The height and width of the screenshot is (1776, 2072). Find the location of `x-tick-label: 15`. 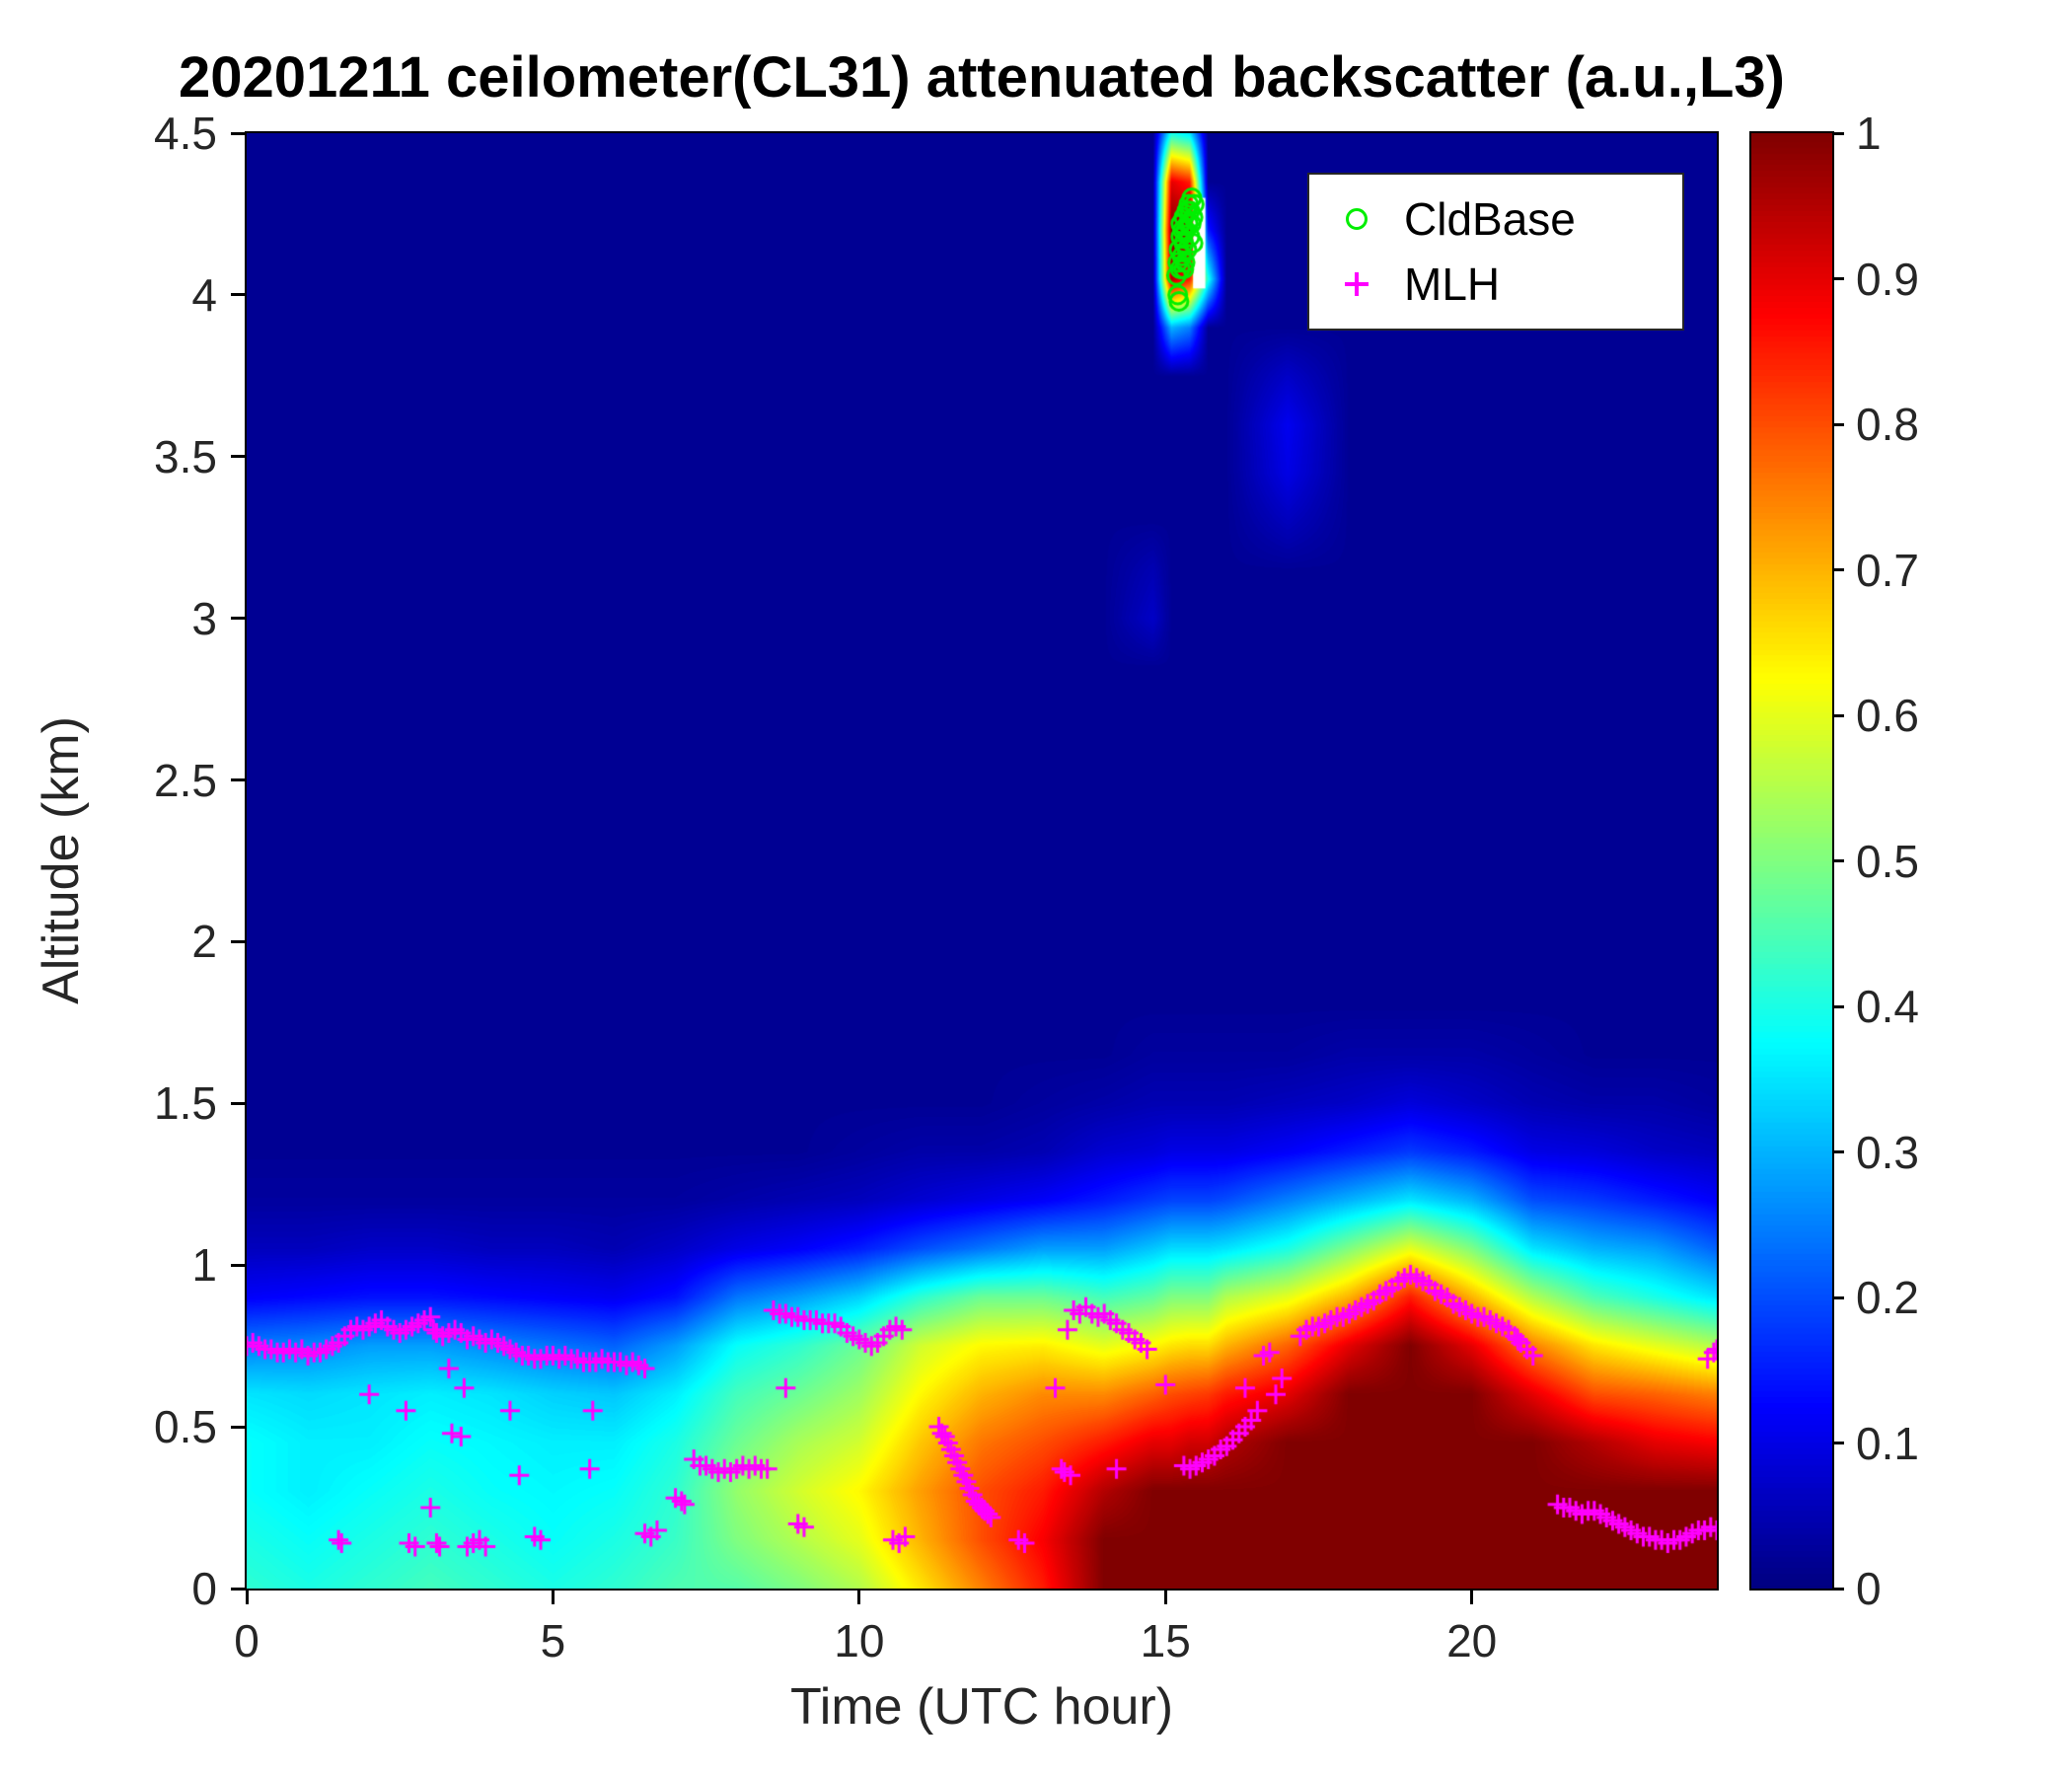

x-tick-label: 15 is located at coordinates (1165, 1640).